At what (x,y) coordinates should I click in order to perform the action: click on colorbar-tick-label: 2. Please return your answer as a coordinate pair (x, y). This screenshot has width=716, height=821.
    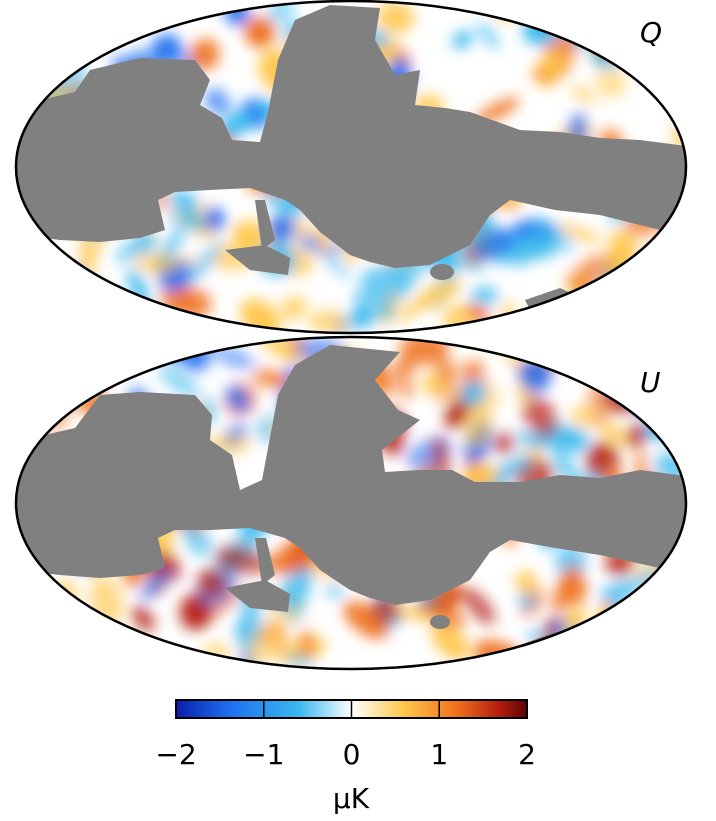
    Looking at the image, I should click on (527, 754).